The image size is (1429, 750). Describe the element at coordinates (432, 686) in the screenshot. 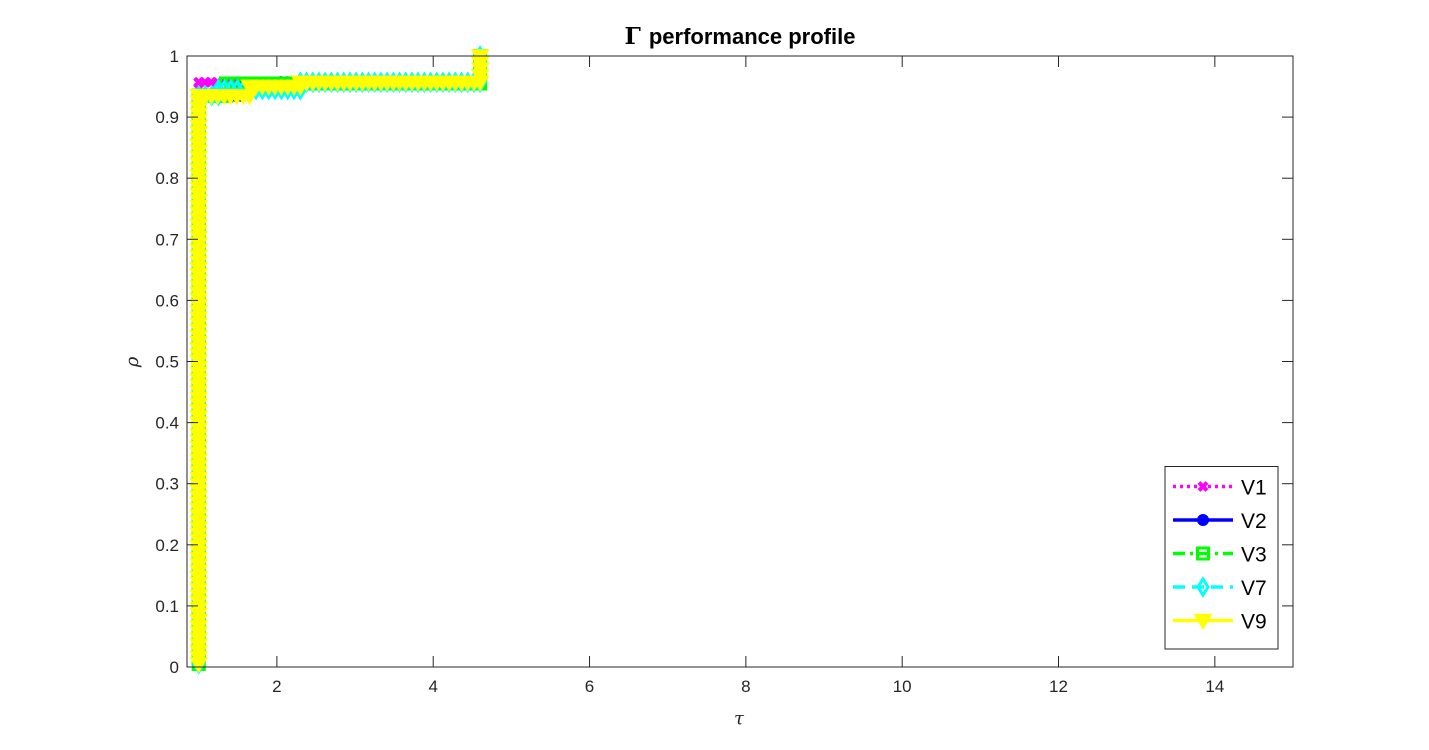

I see `x-tick-label: 4` at that location.